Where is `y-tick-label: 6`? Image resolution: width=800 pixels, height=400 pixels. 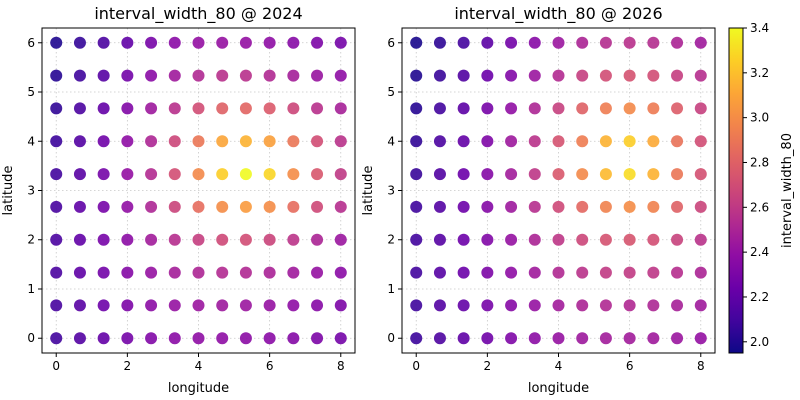 y-tick-label: 6 is located at coordinates (391, 43).